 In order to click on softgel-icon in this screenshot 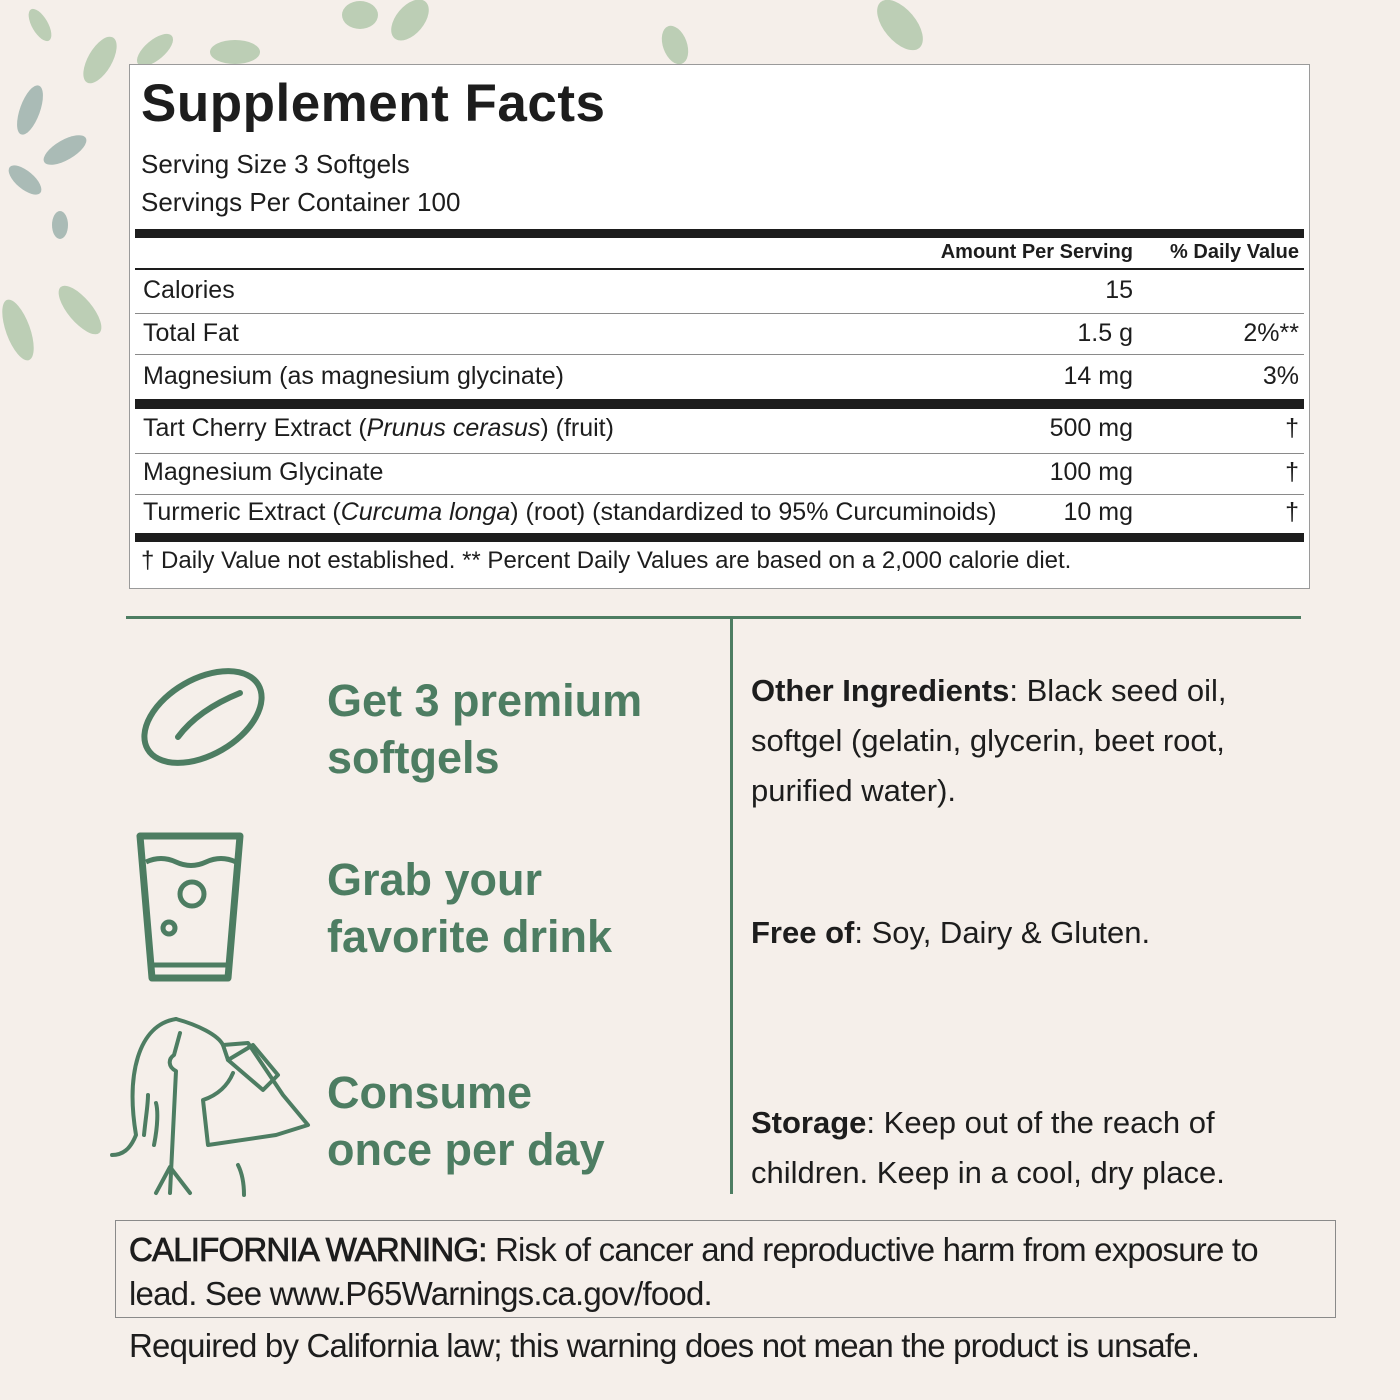, I will do `click(203, 717)`.